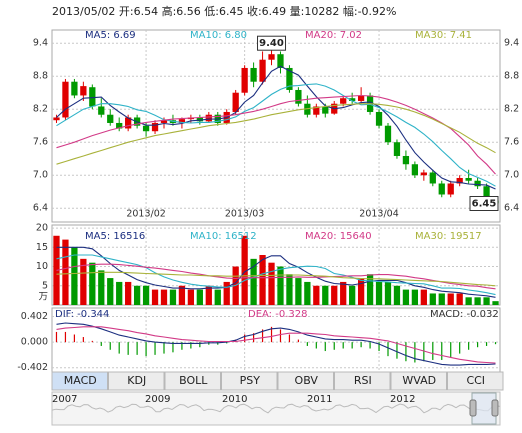 Image resolution: width=522 pixels, height=433 pixels. What do you see at coordinates (319, 399) in the screenshot?
I see `navigator-year: 2011` at bounding box center [319, 399].